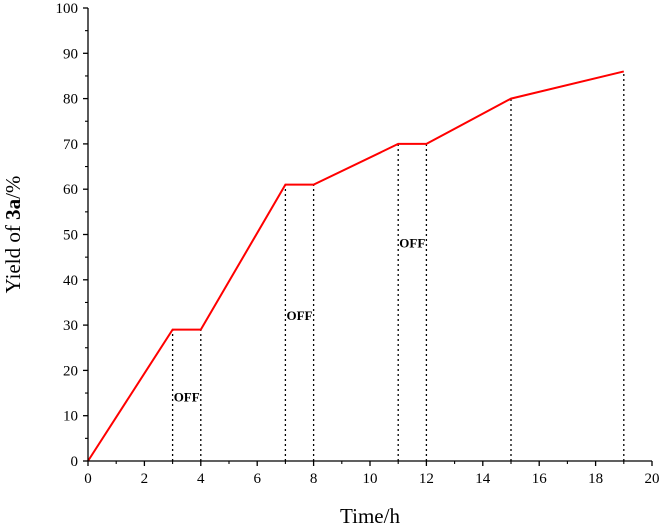  Describe the element at coordinates (370, 479) in the screenshot. I see `x-tick-label: 10` at that location.